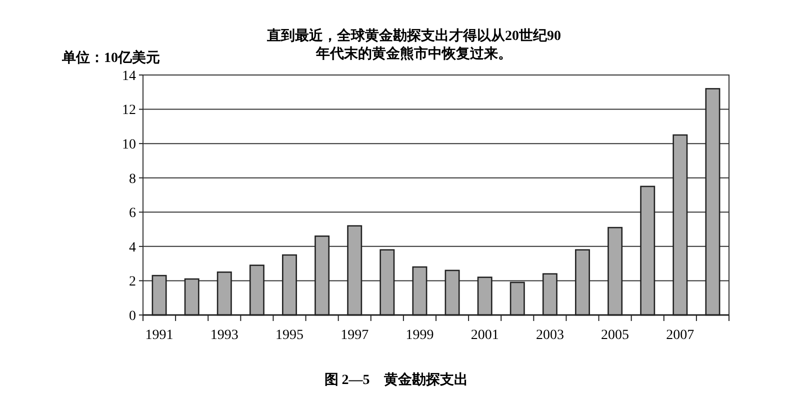 The image size is (798, 415). What do you see at coordinates (680, 335) in the screenshot?
I see `x-tick-label: 2007` at bounding box center [680, 335].